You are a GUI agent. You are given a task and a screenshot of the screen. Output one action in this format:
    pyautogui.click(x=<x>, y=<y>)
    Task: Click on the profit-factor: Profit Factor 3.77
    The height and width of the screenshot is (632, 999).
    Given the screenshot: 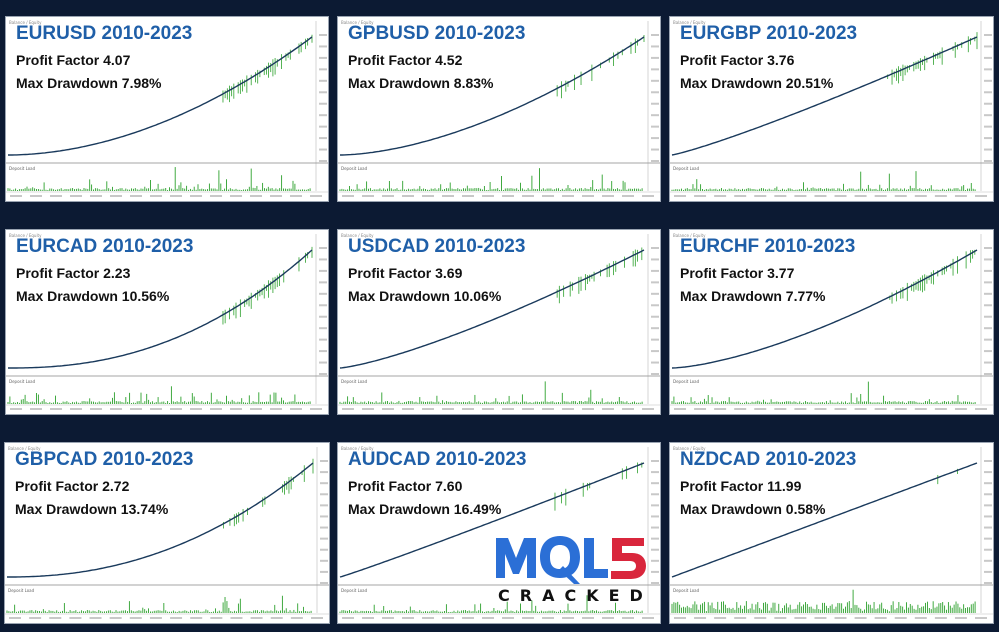 What is the action you would take?
    pyautogui.click(x=737, y=273)
    